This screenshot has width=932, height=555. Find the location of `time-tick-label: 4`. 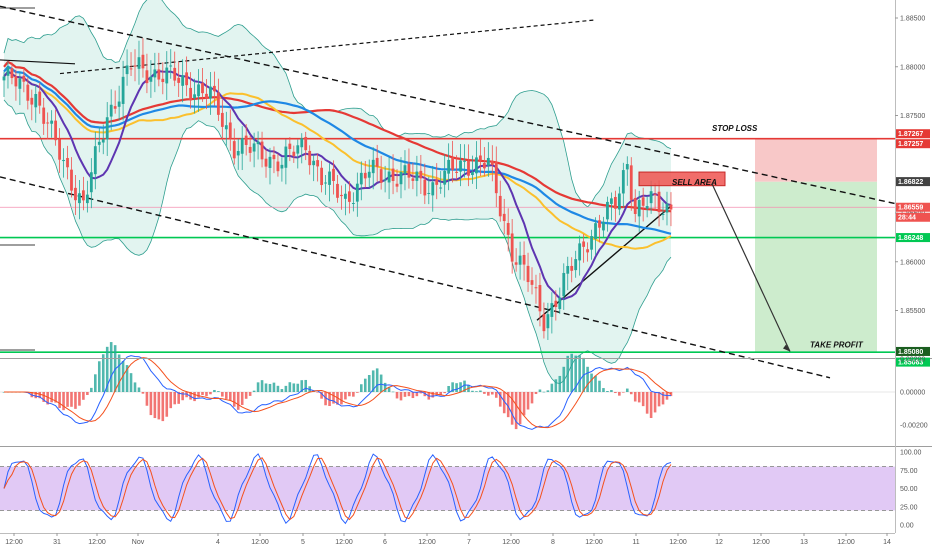

time-tick-label: 4 is located at coordinates (218, 542).